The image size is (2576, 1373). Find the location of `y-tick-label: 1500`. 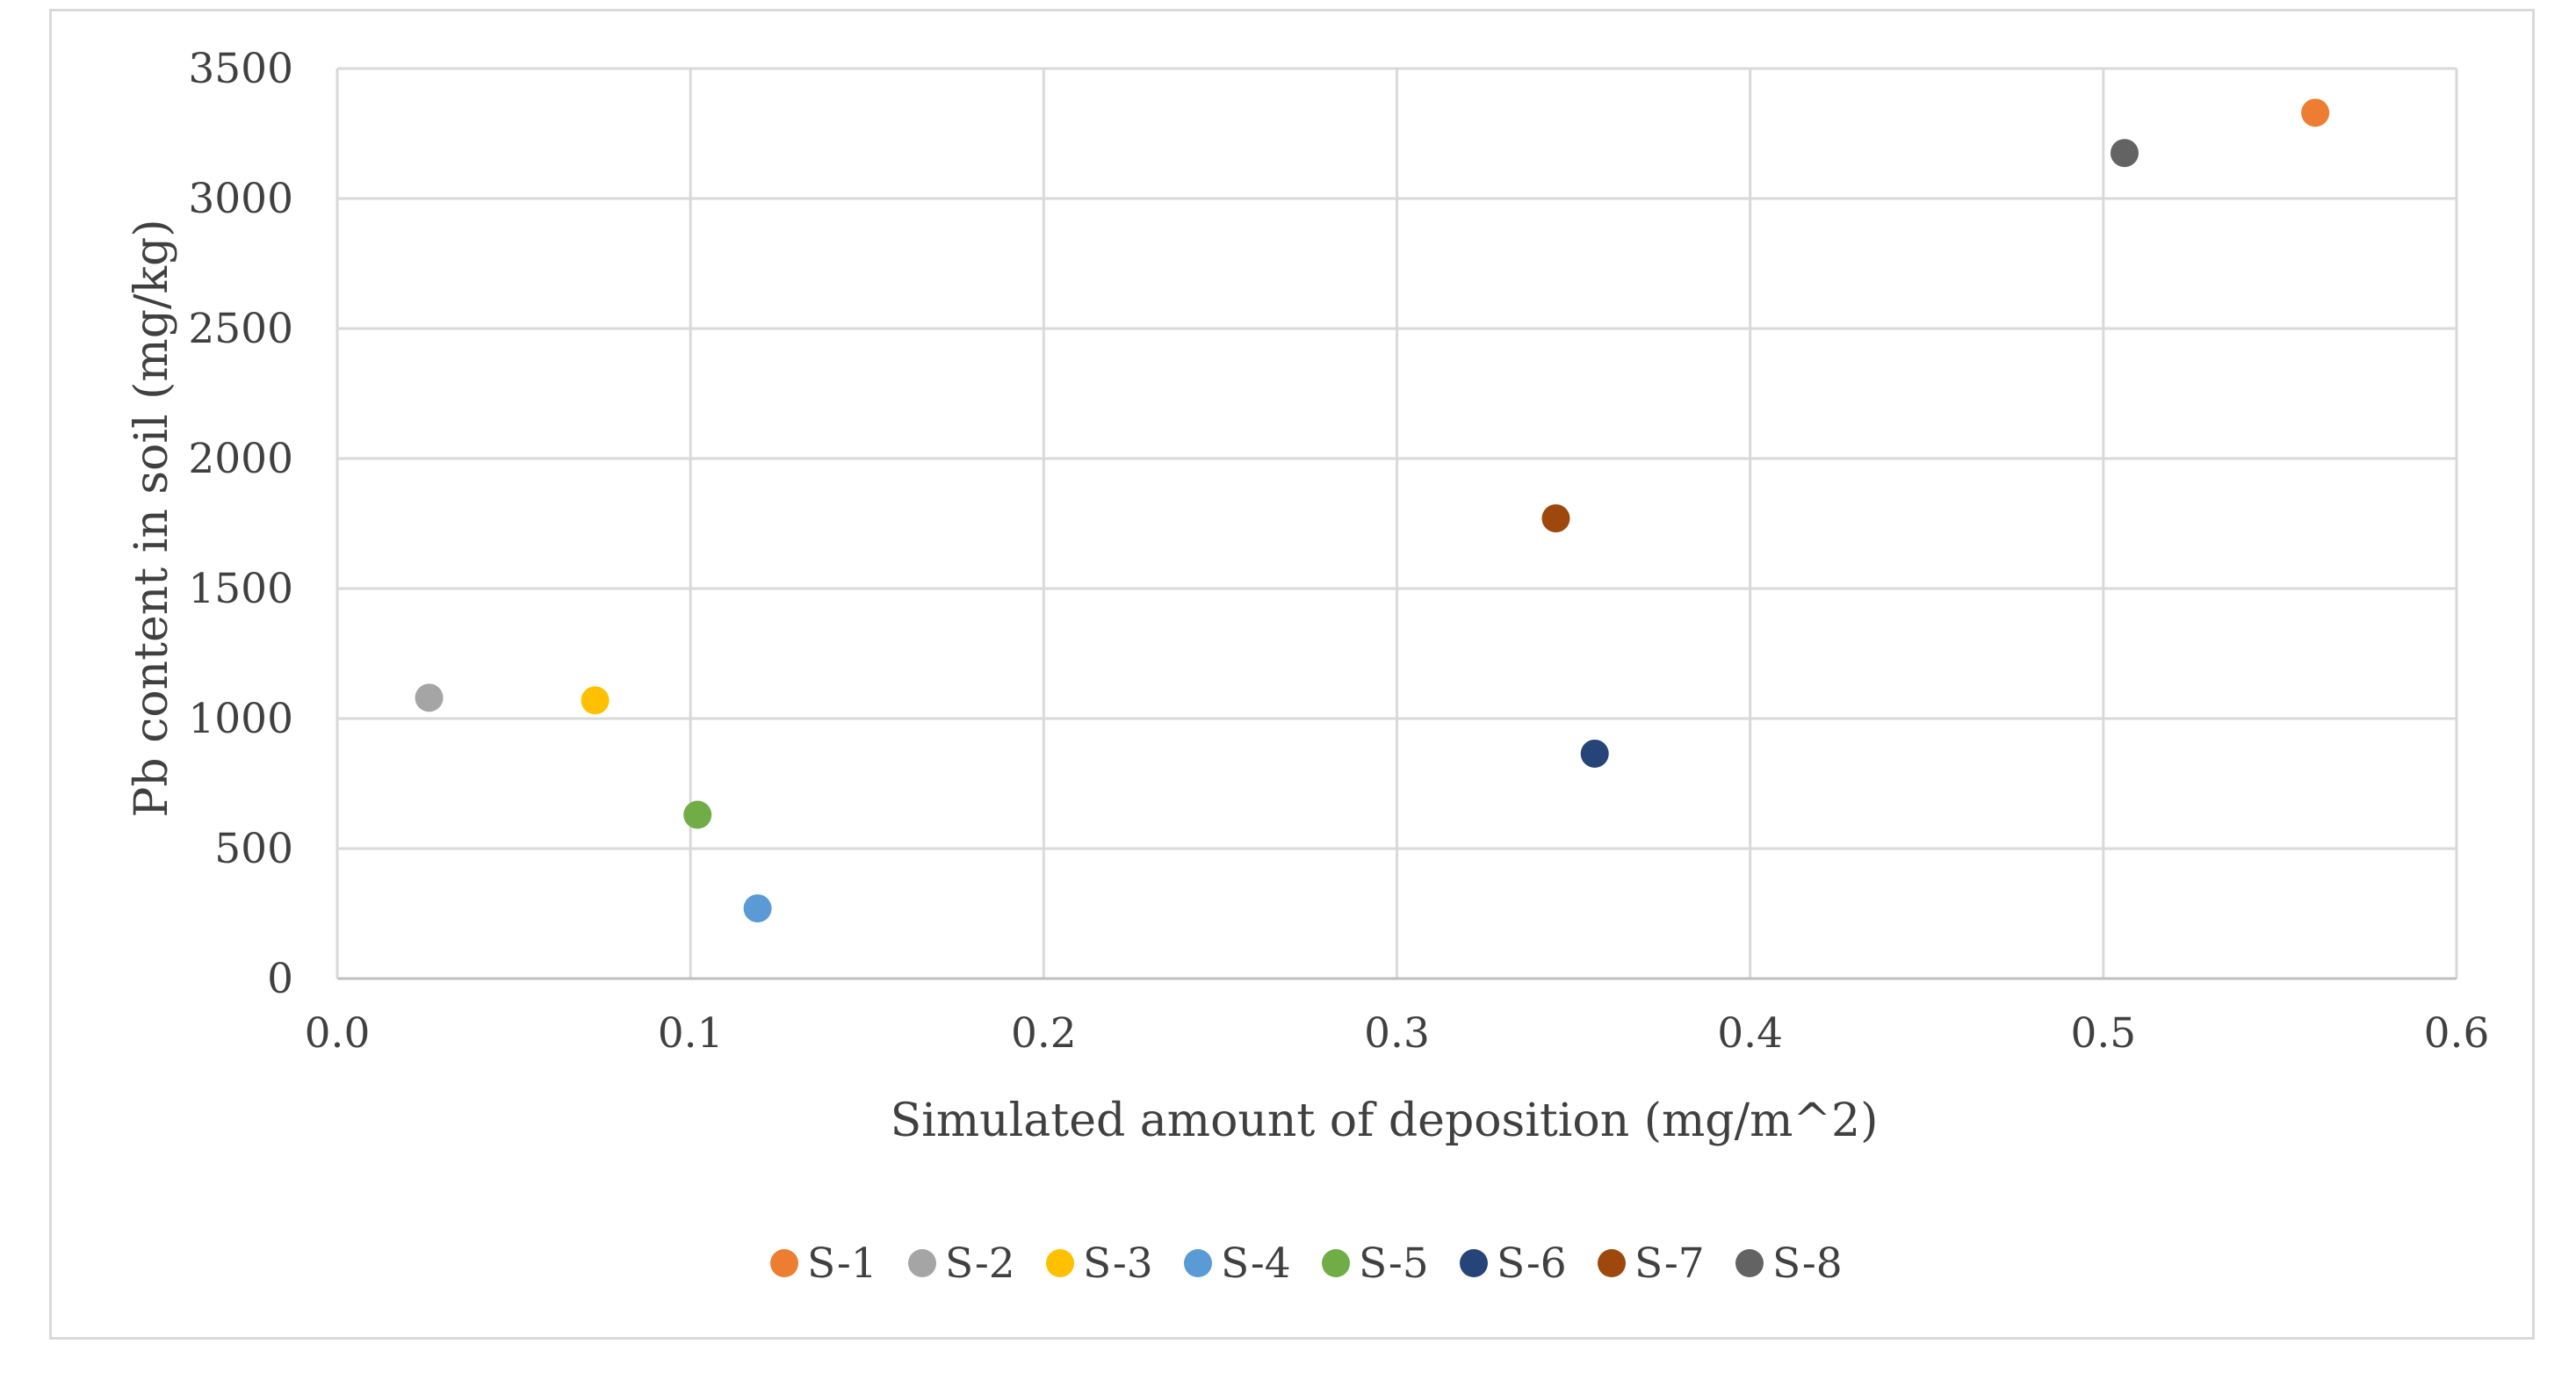

y-tick-label: 1500 is located at coordinates (240, 589).